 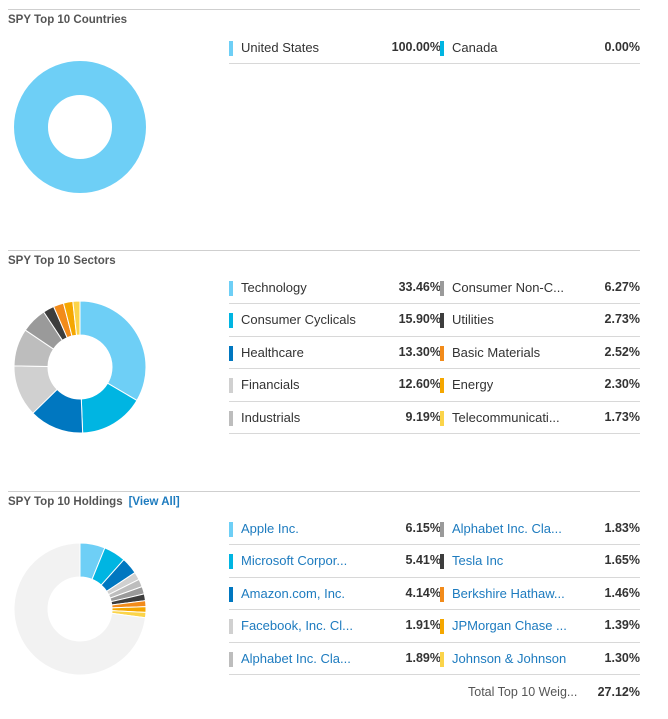 I want to click on holdings-row: Amazon.com, Inc. 4.14%, so click(x=335, y=594).